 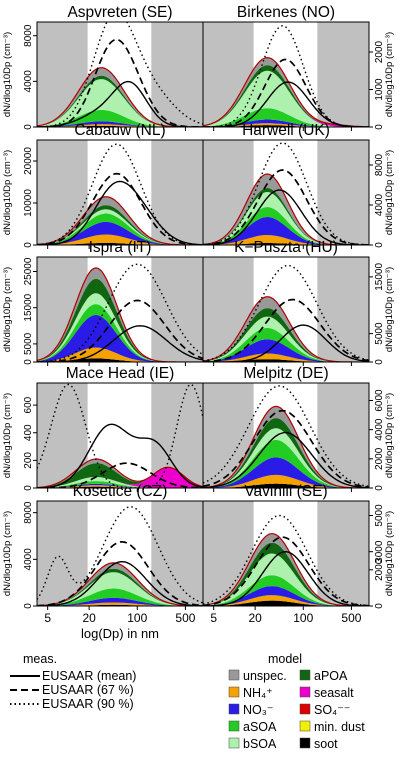 I want to click on legend-label: soot, so click(x=326, y=744).